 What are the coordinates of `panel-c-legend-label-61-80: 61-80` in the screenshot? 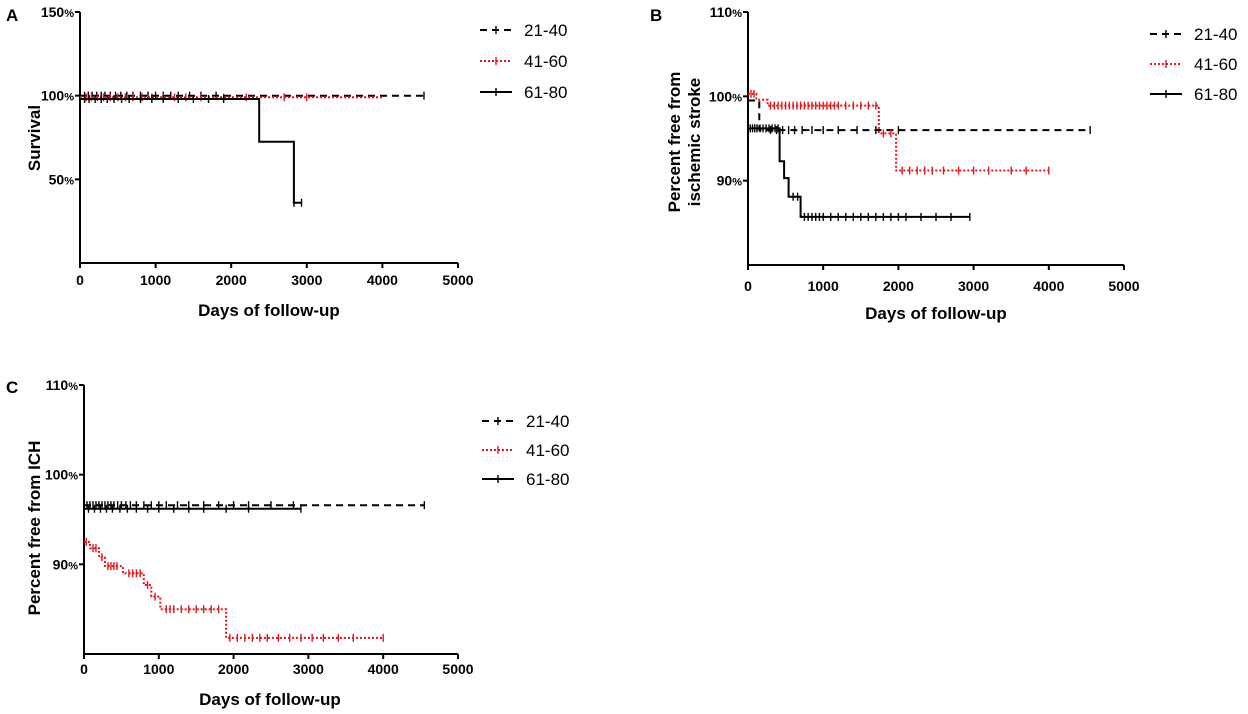 It's located at (547, 479).